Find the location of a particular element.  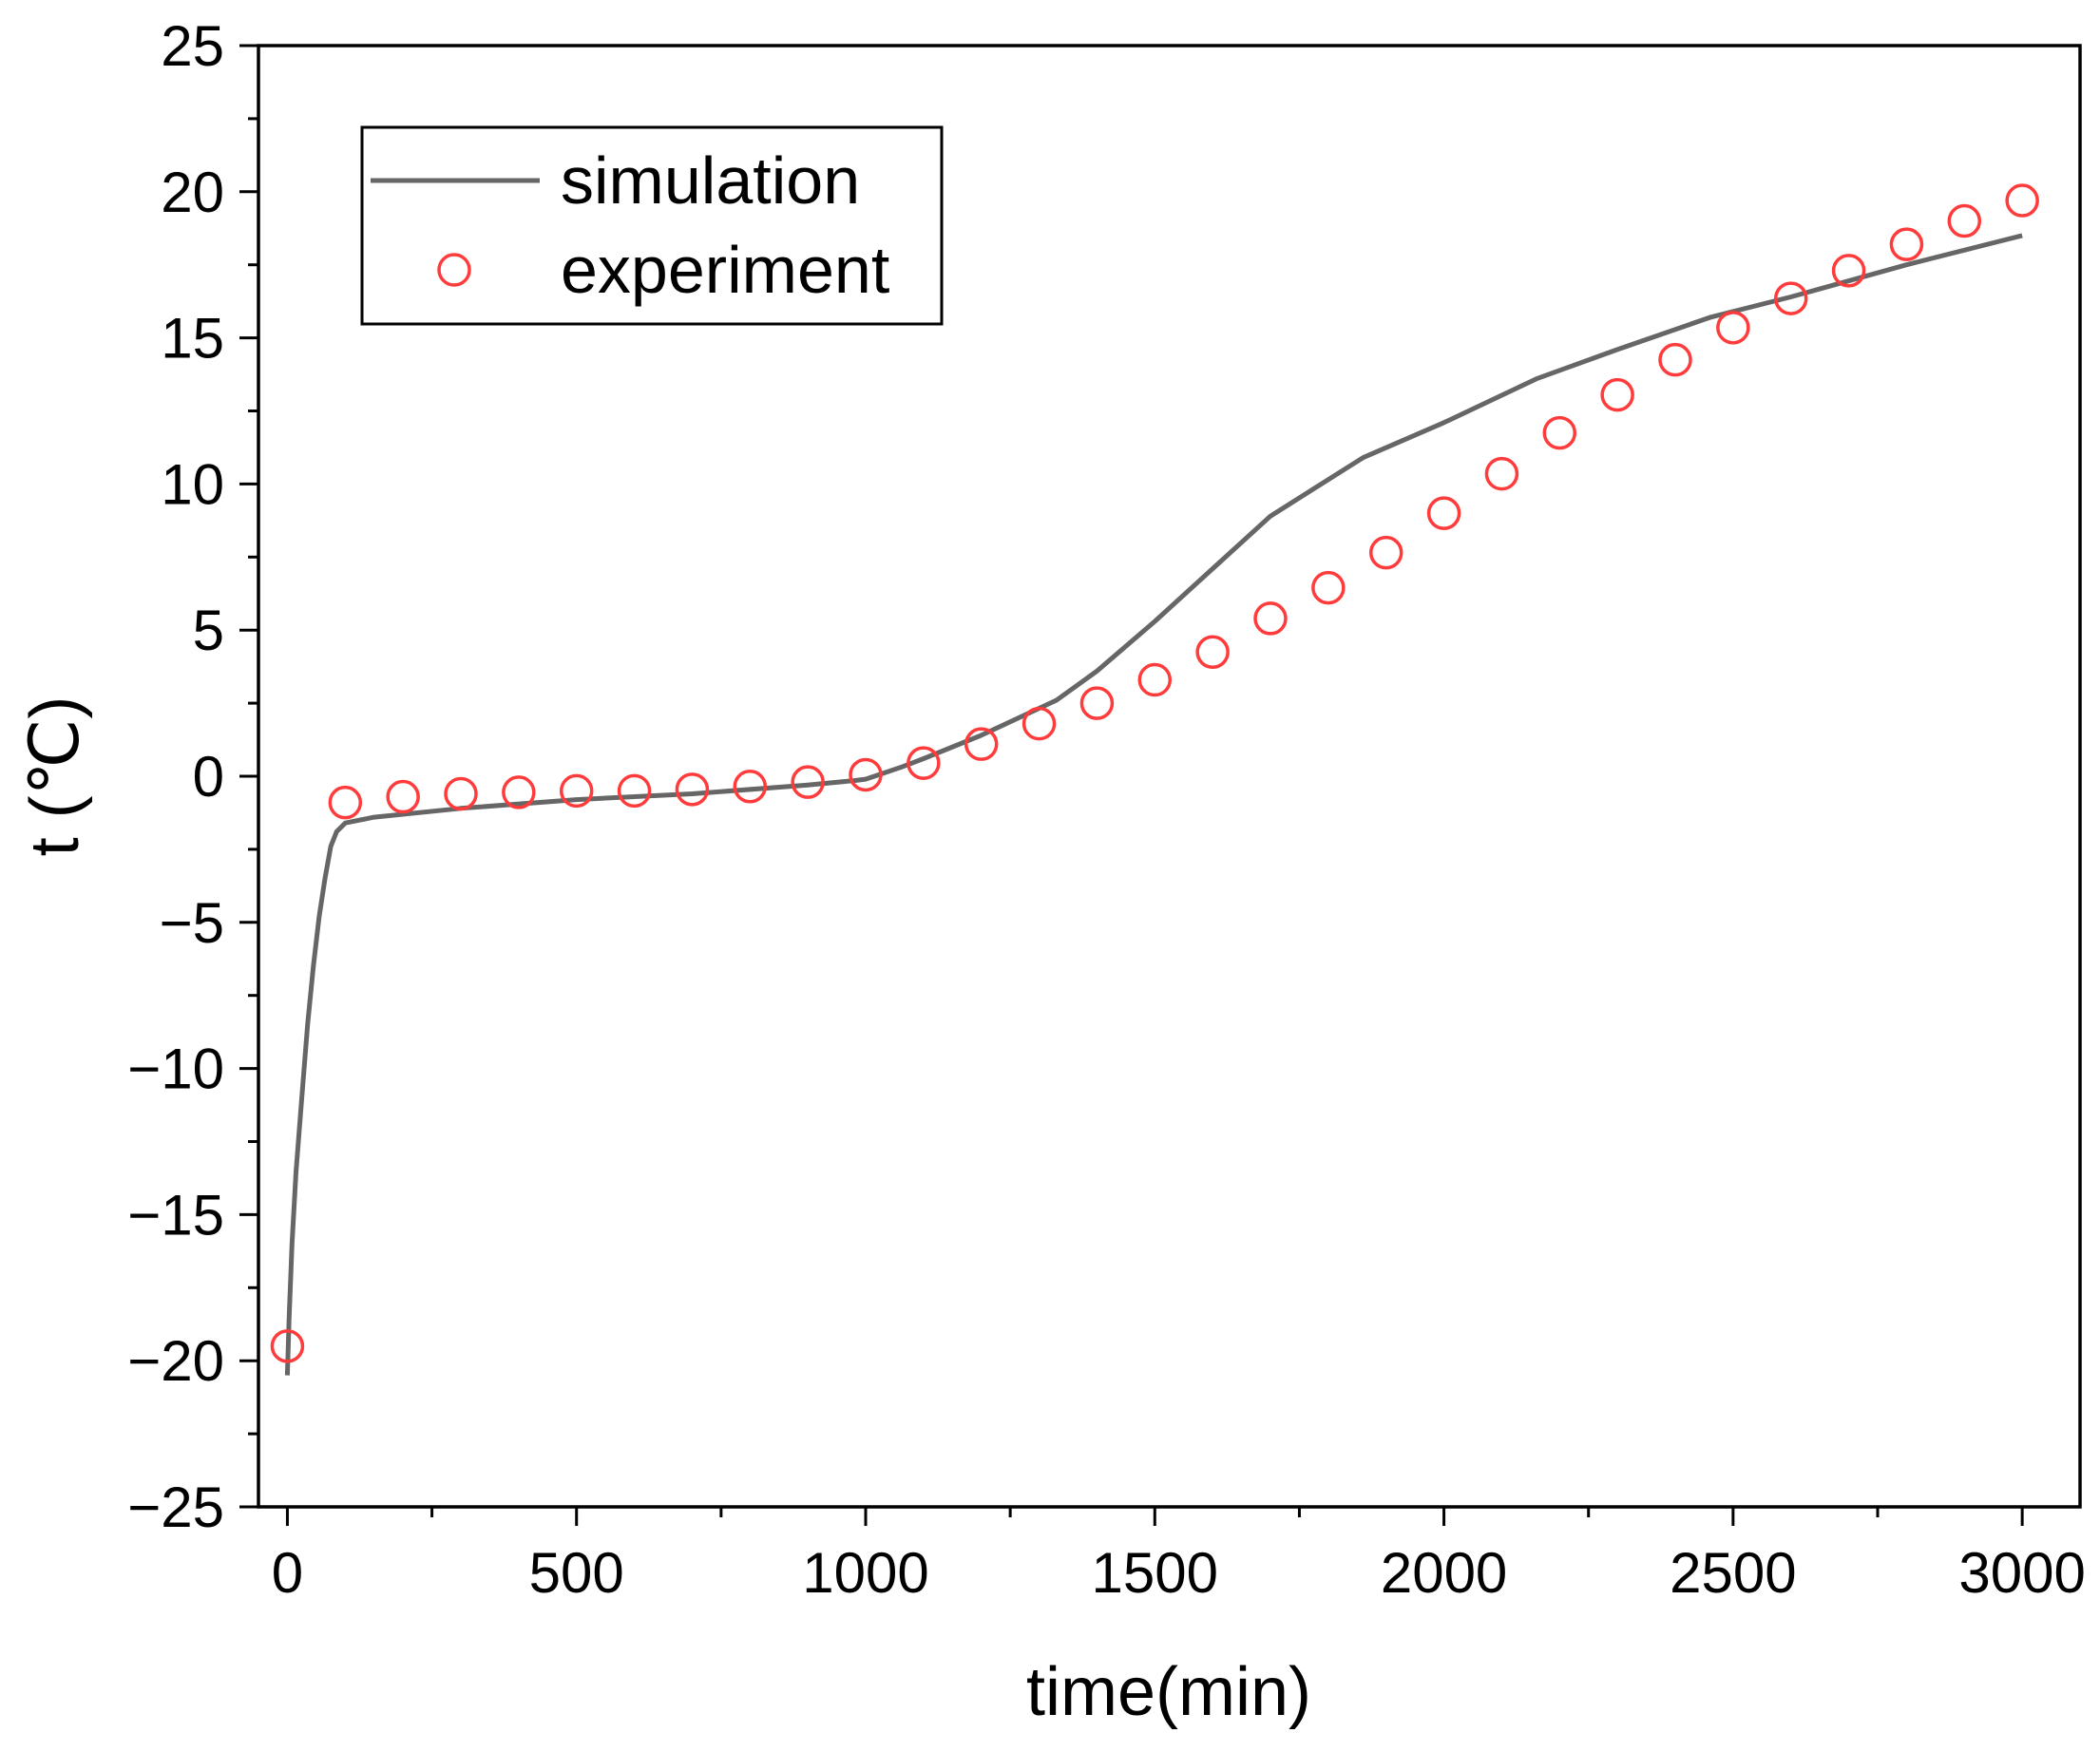

x-tick-label: 500 is located at coordinates (576, 1573).